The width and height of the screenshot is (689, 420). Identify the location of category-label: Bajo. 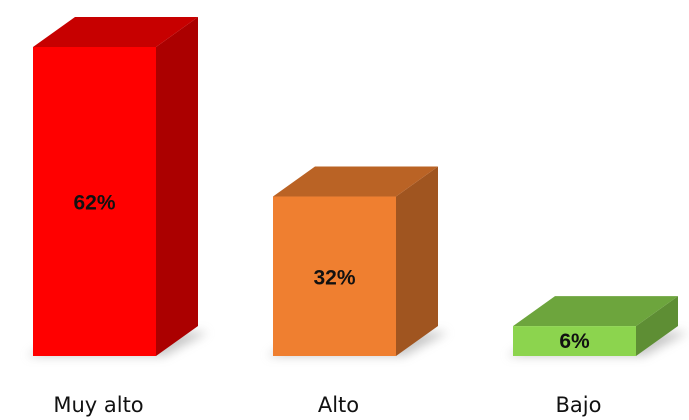
(579, 405).